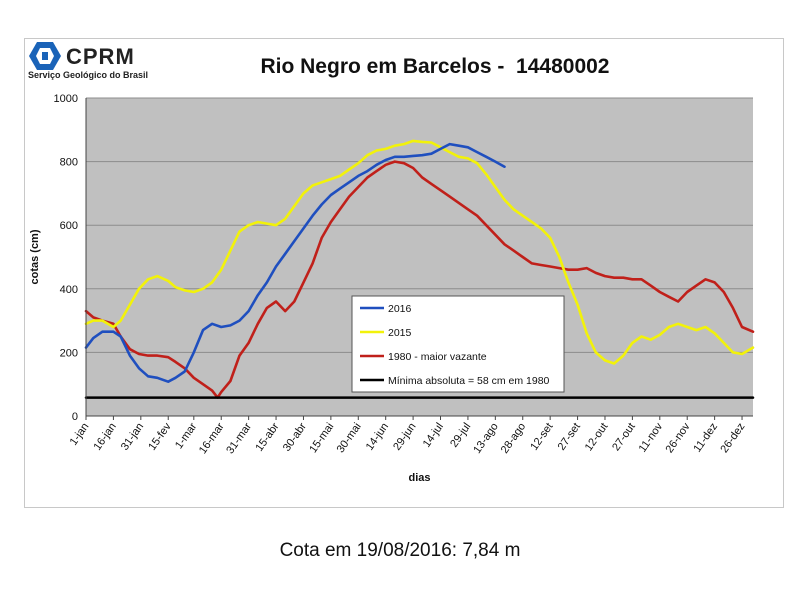 The width and height of the screenshot is (800, 589). I want to click on y-tick-label: 0, so click(75, 417).